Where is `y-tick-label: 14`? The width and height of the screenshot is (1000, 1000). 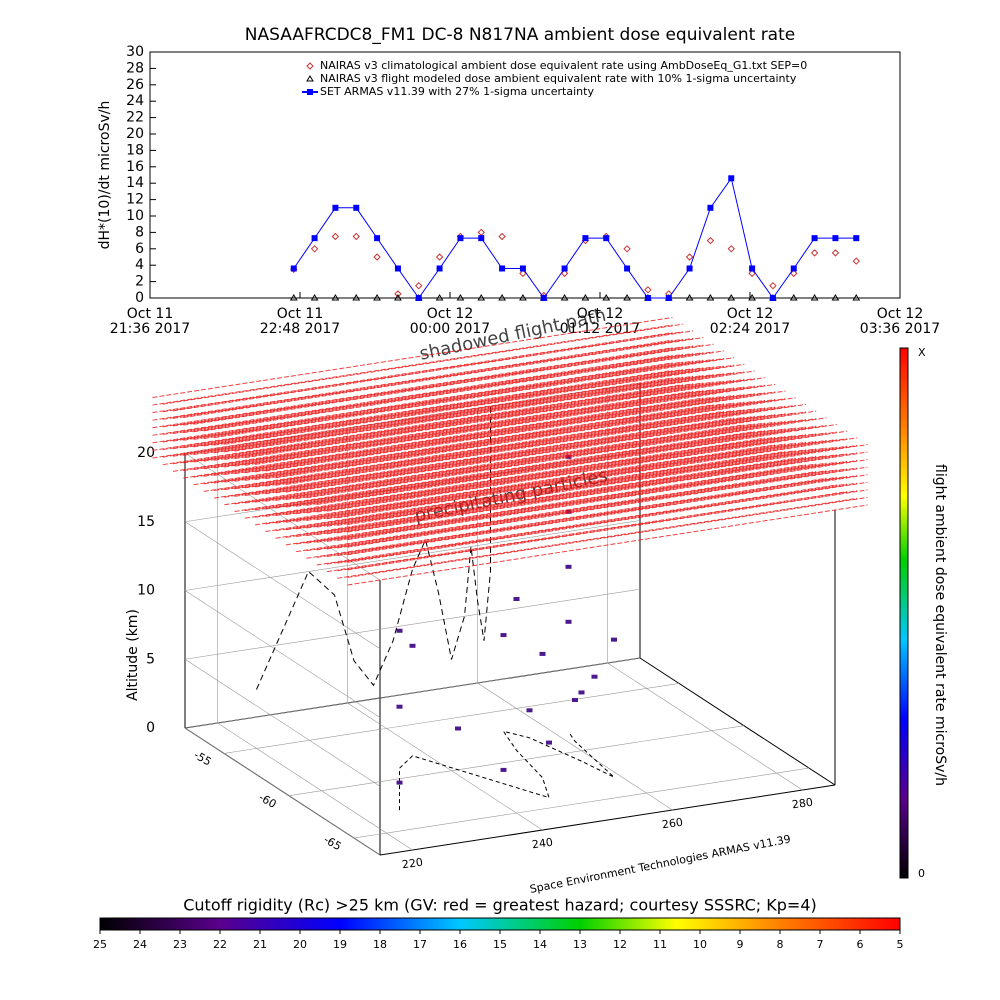 y-tick-label: 14 is located at coordinates (135, 183).